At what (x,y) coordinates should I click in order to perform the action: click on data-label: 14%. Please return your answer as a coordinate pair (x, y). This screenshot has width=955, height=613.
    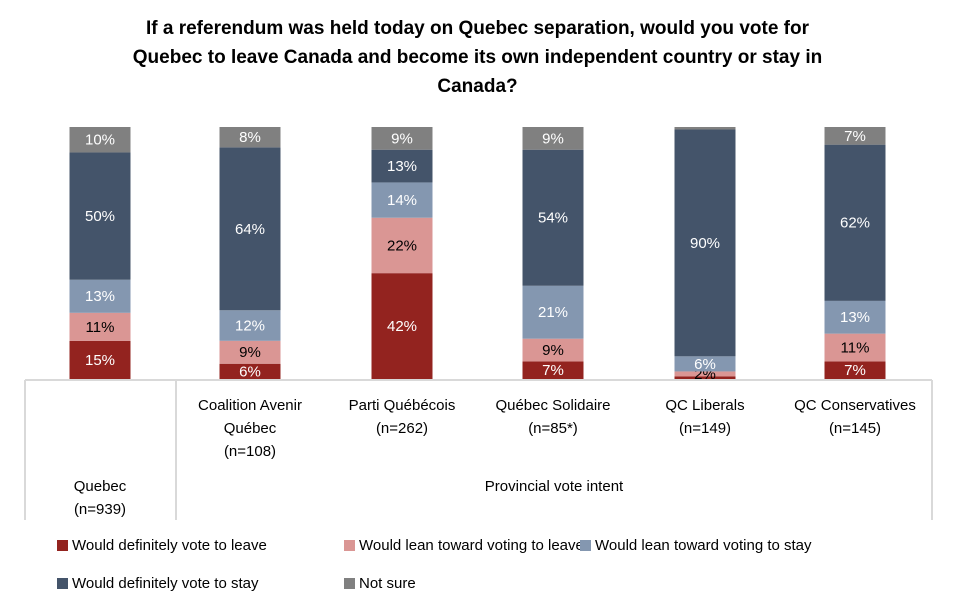
    Looking at the image, I should click on (402, 200).